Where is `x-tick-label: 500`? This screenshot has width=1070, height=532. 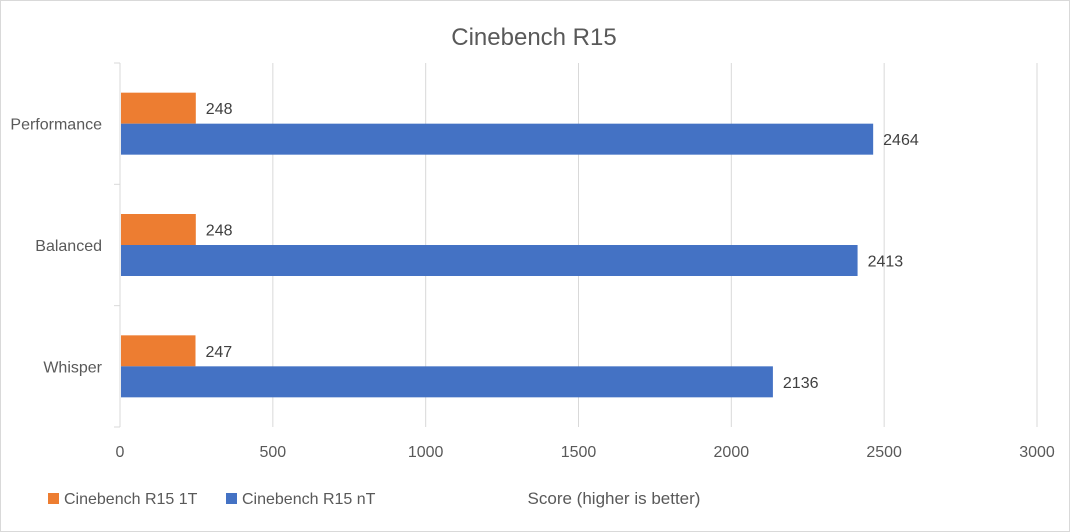
x-tick-label: 500 is located at coordinates (272, 452).